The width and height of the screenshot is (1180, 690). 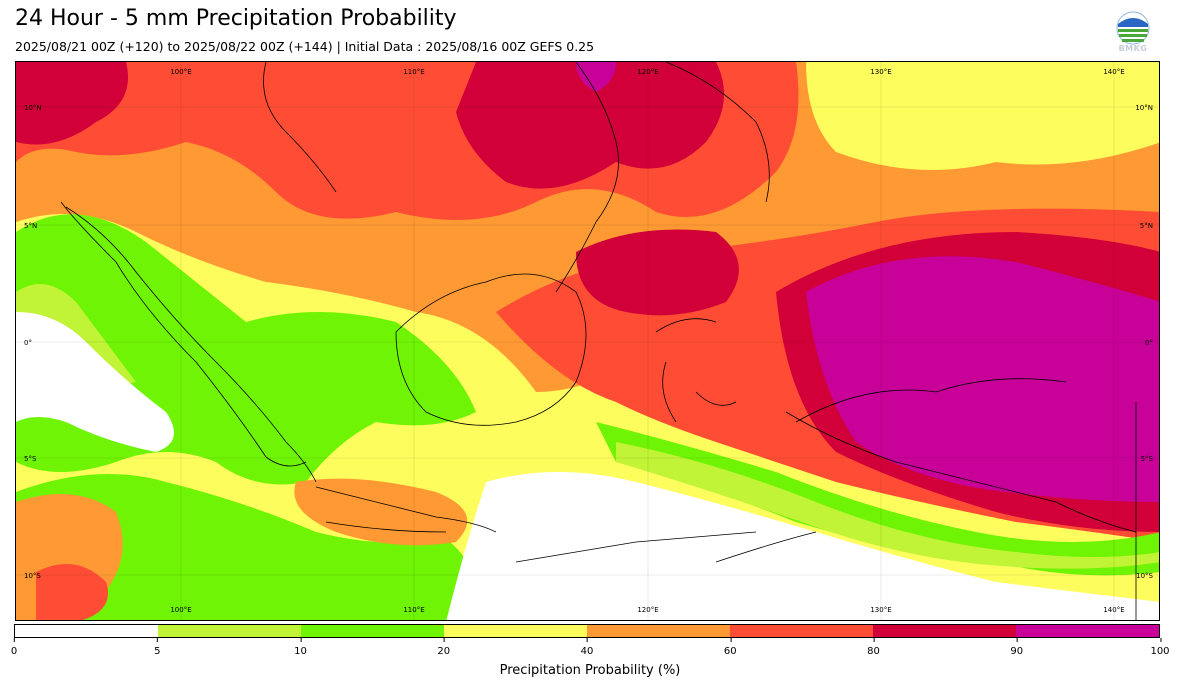 I want to click on colorbar-ticks: 0 5 10 20 40 60 80 90 100, so click(x=590, y=648).